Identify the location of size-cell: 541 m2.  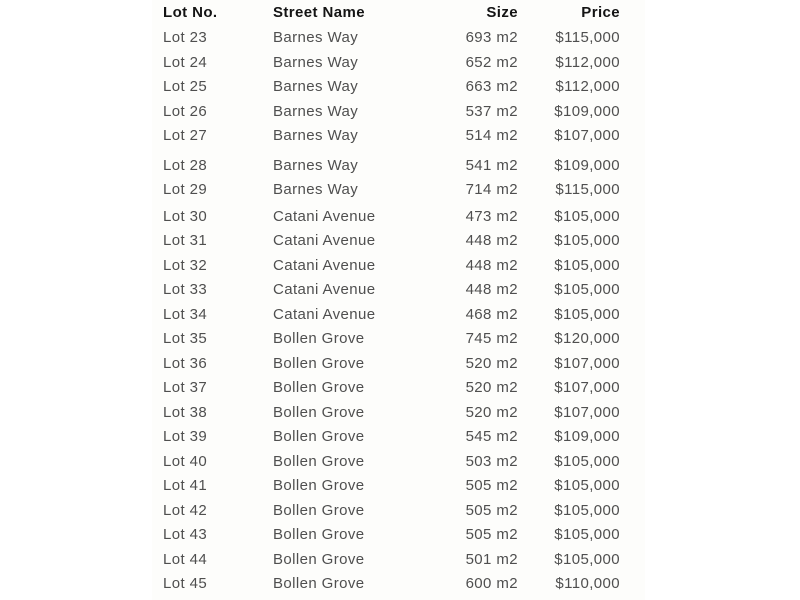
(491, 165).